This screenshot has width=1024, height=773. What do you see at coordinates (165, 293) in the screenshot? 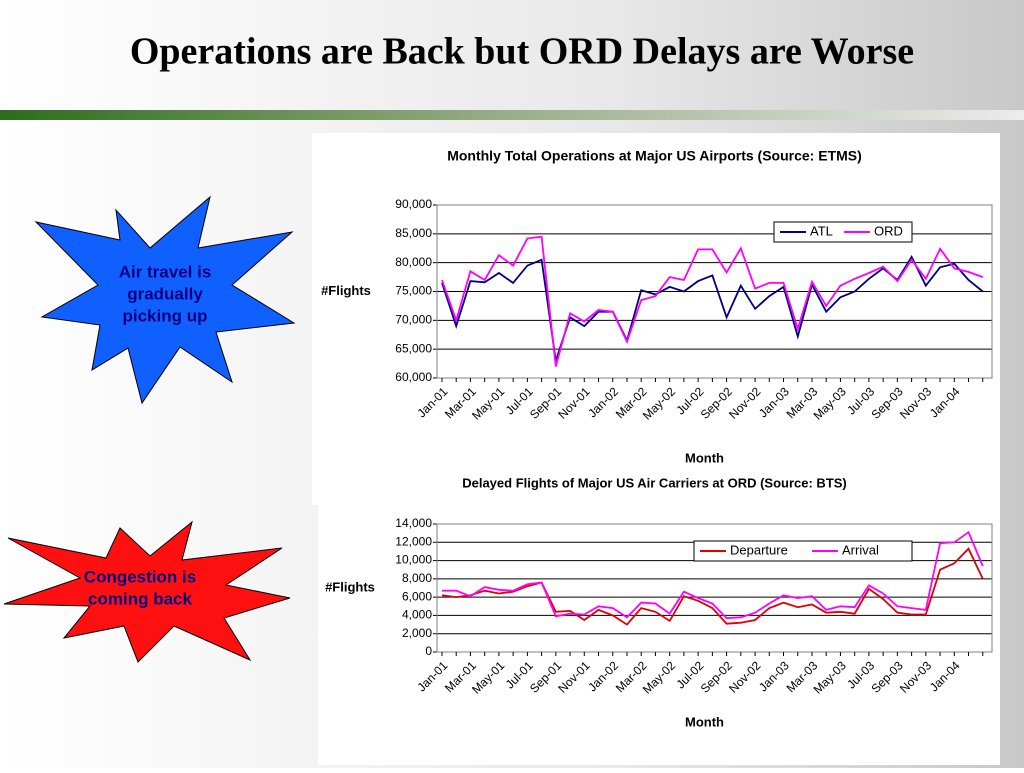
I see `callout-text: gradually` at bounding box center [165, 293].